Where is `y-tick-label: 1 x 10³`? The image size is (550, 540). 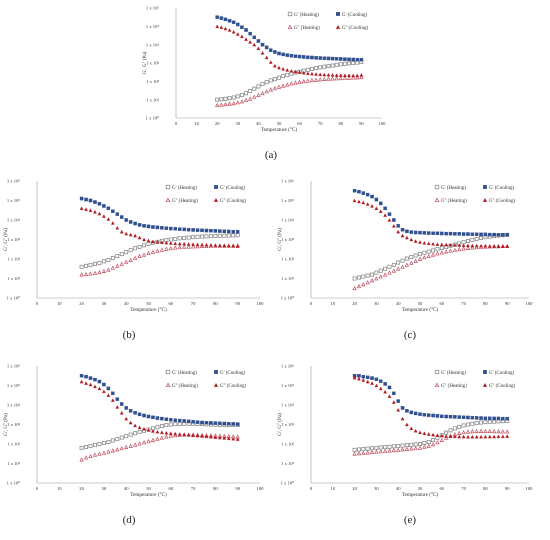 y-tick-label: 1 x 10³ is located at coordinates (152, 63).